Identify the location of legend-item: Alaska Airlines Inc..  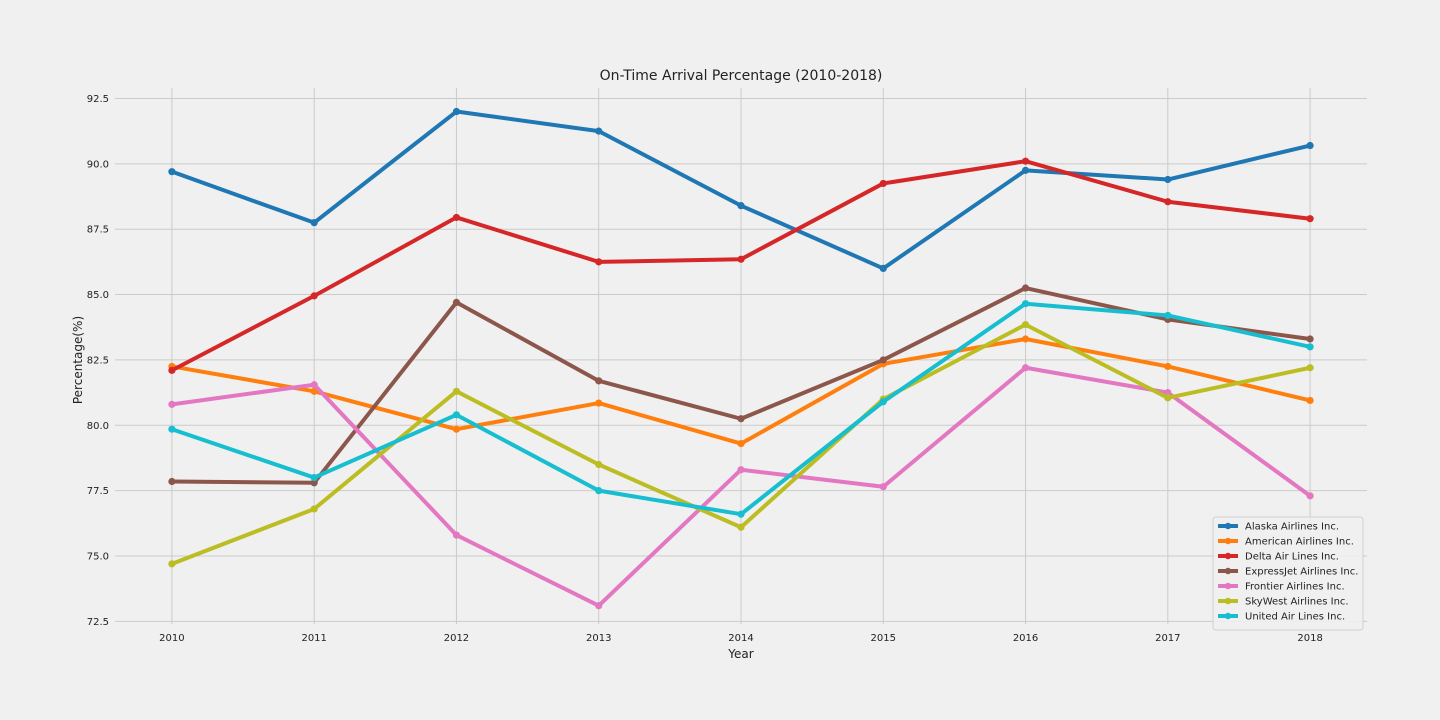
(1278, 527).